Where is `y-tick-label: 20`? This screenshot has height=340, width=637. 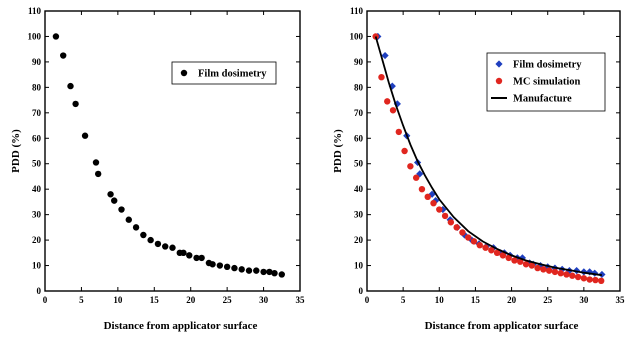
y-tick-label: 20 is located at coordinates (359, 240).